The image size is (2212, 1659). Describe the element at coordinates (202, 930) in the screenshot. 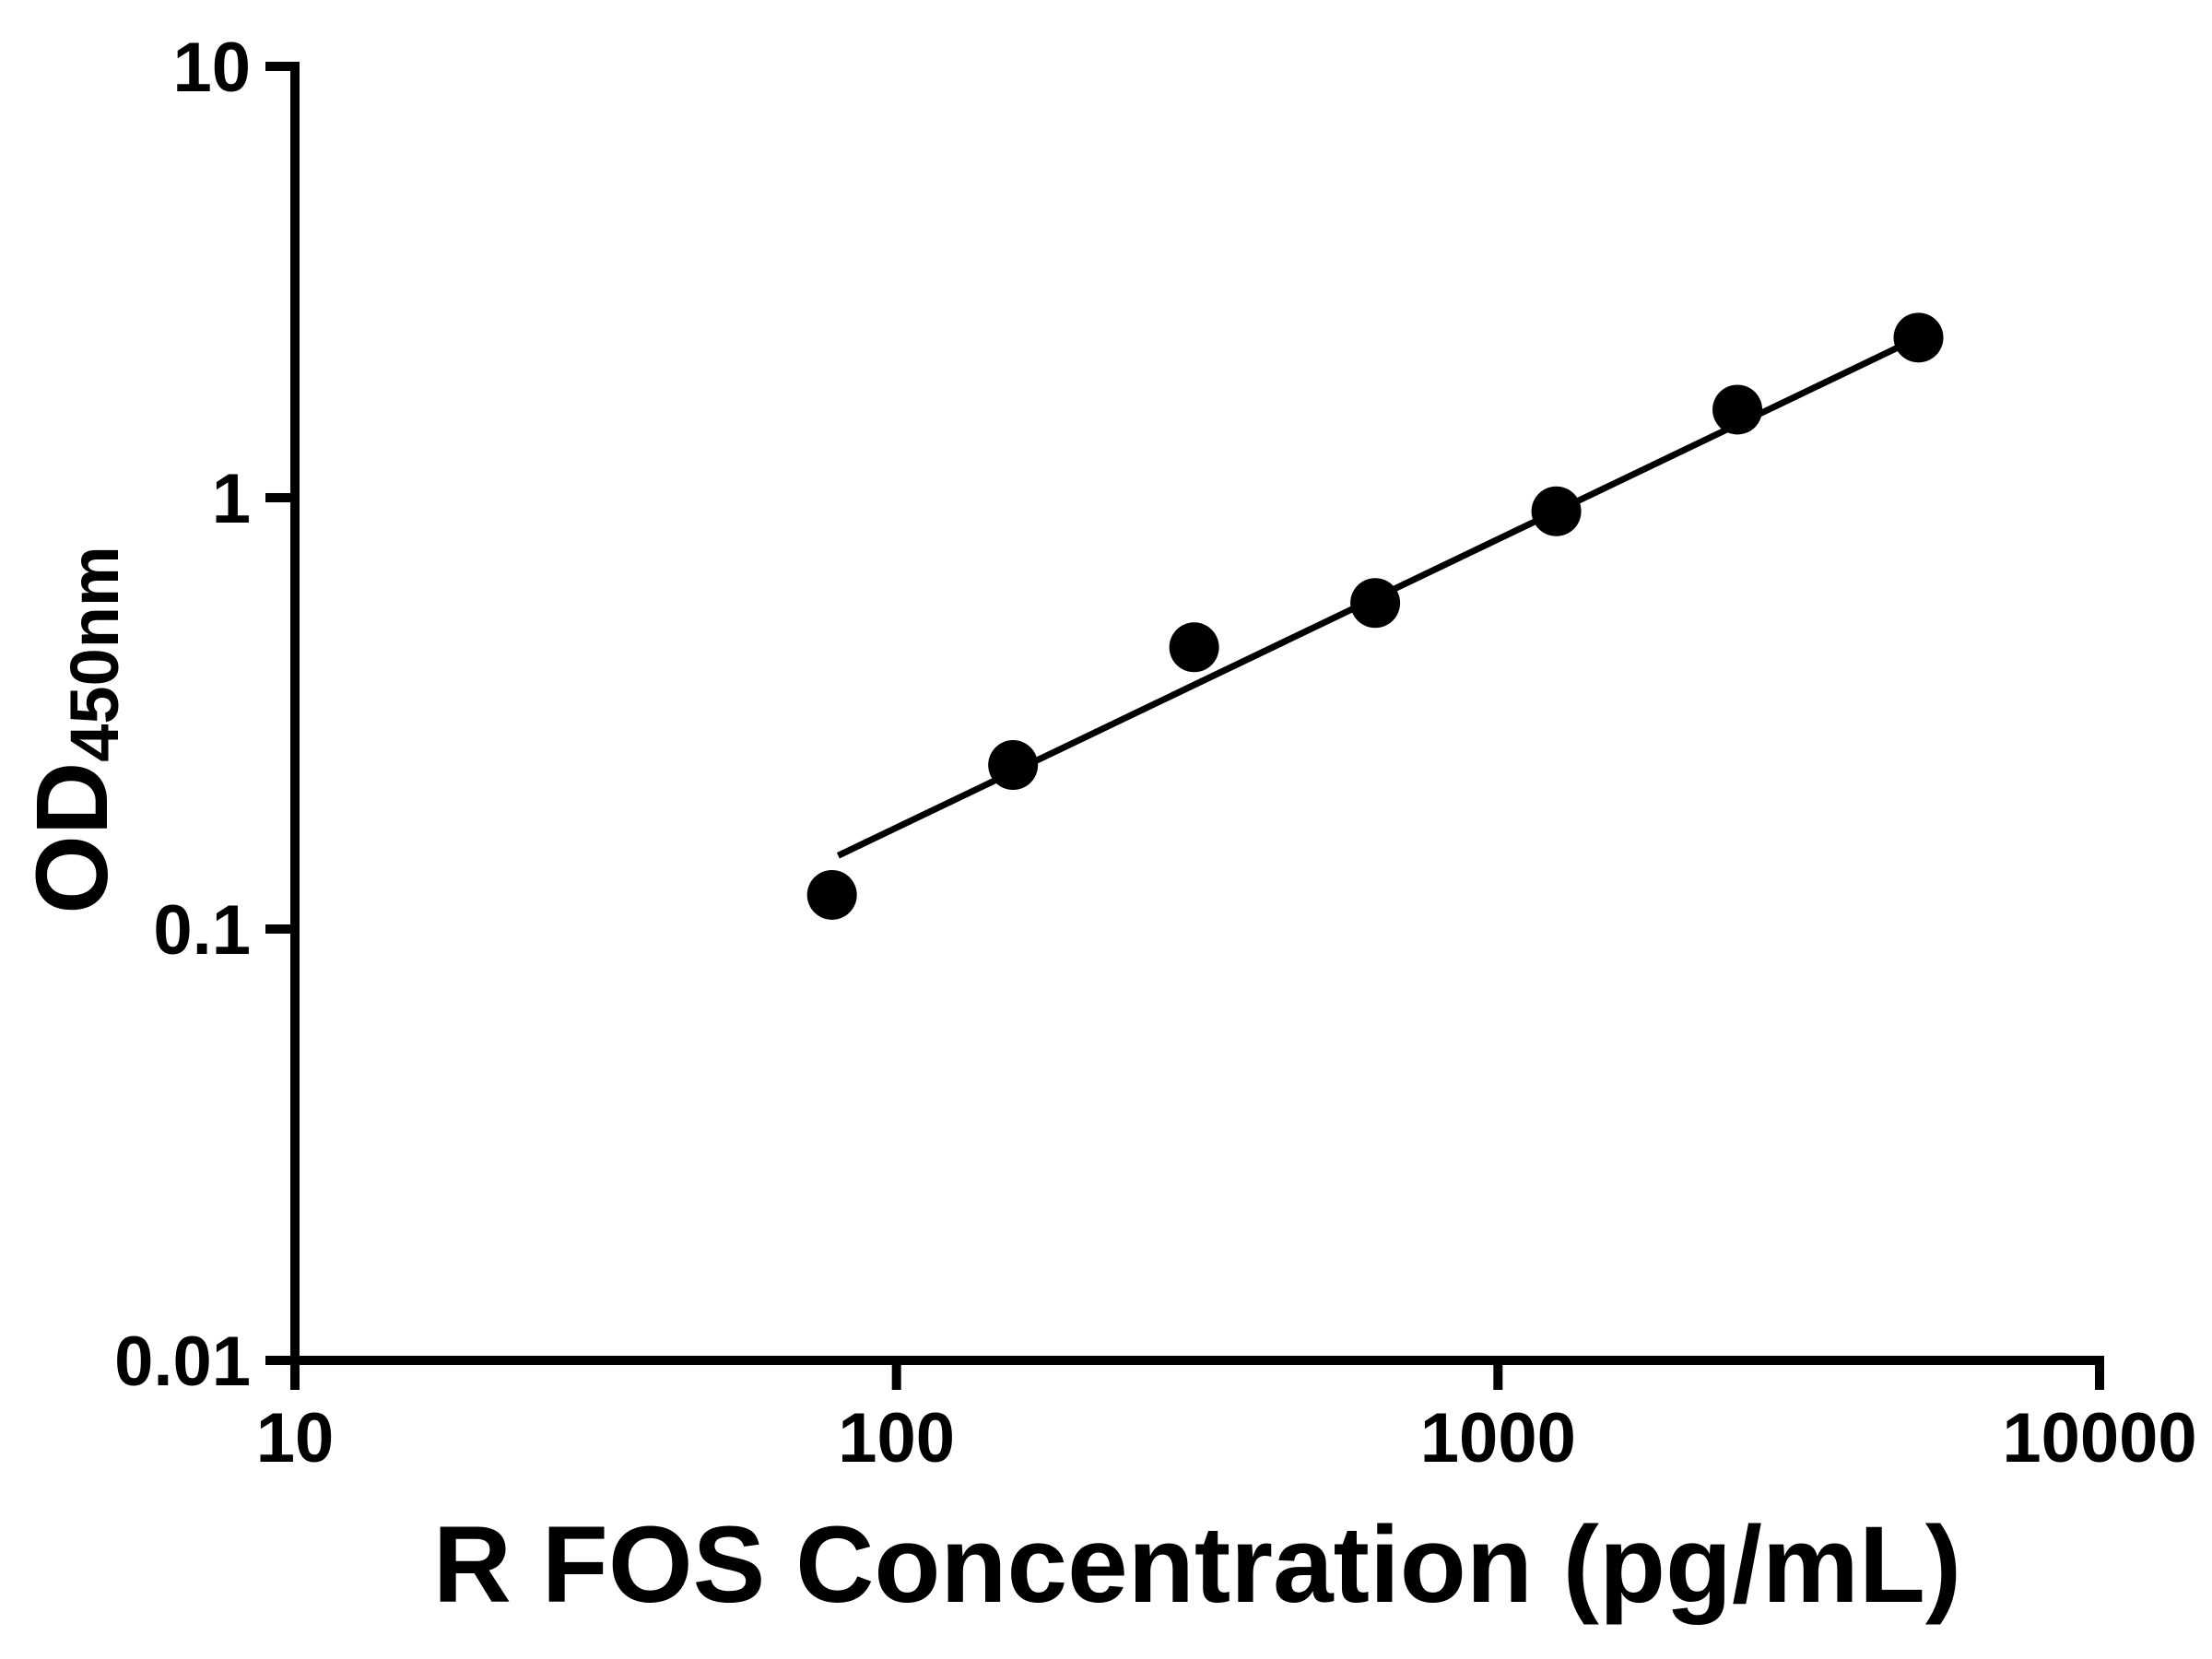

I see `y-tick-label: 0.1` at that location.